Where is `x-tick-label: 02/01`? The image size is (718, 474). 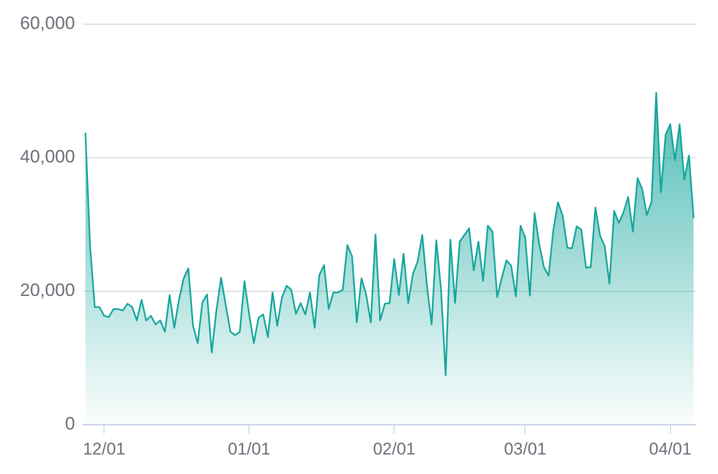 x-tick-label: 02/01 is located at coordinates (394, 448).